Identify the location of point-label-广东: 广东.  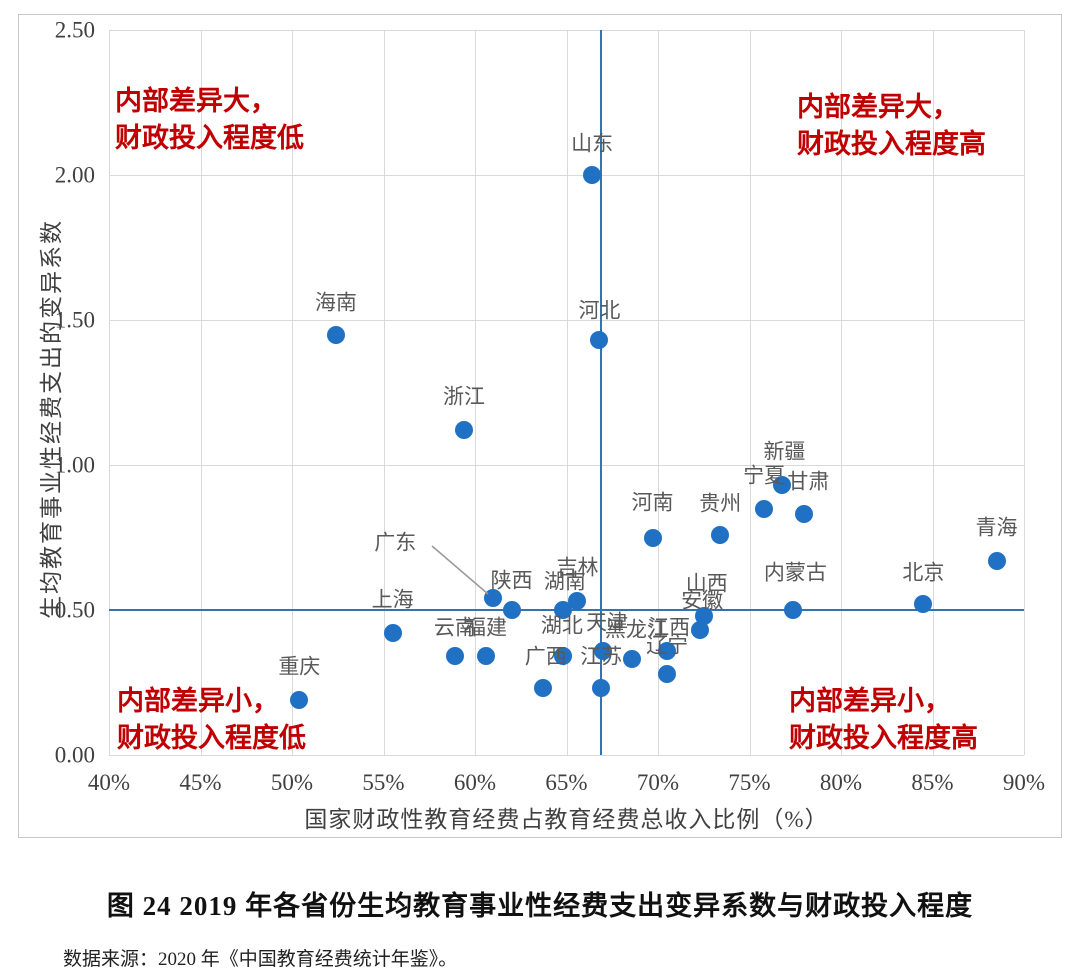
(395, 542).